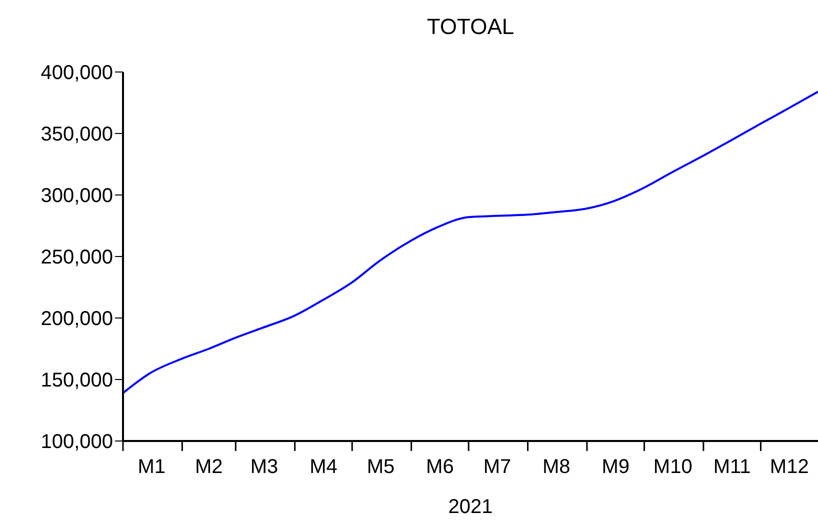 This screenshot has width=818, height=521. Describe the element at coordinates (76, 381) in the screenshot. I see `y-tick-label: 150,000` at that location.